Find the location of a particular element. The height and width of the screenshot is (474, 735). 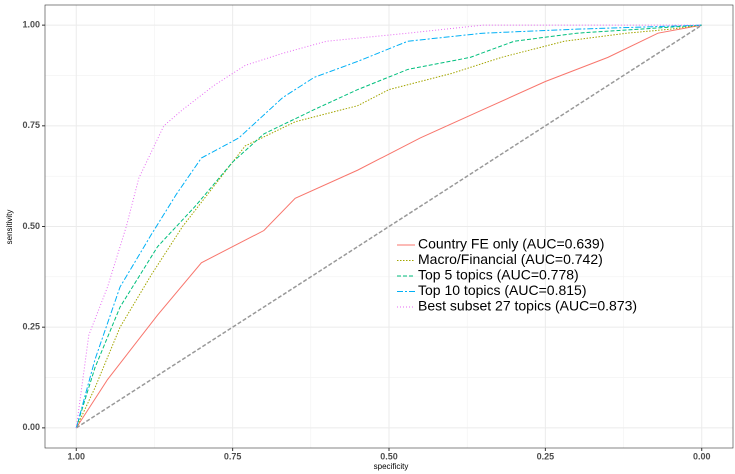

y-axis-title: sensitivity is located at coordinates (9, 227).